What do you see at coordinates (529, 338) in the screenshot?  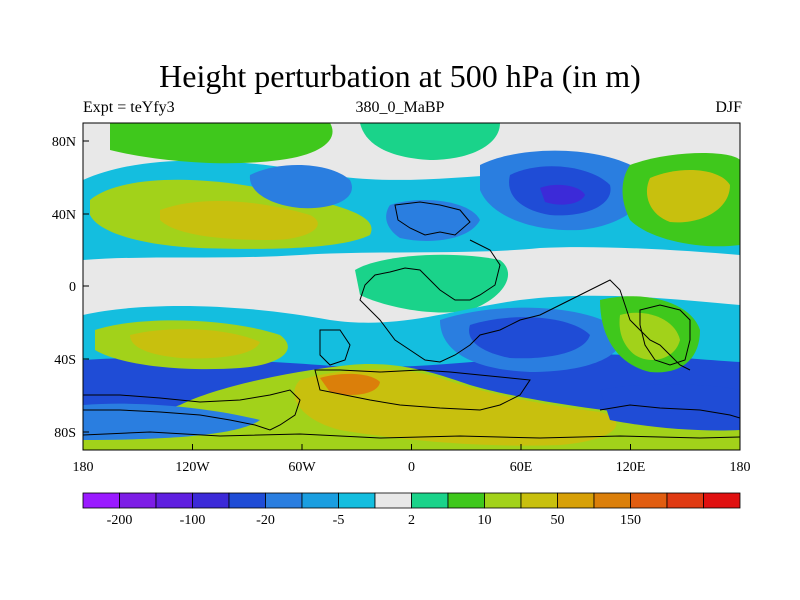 I see `contour-sh-low-core` at bounding box center [529, 338].